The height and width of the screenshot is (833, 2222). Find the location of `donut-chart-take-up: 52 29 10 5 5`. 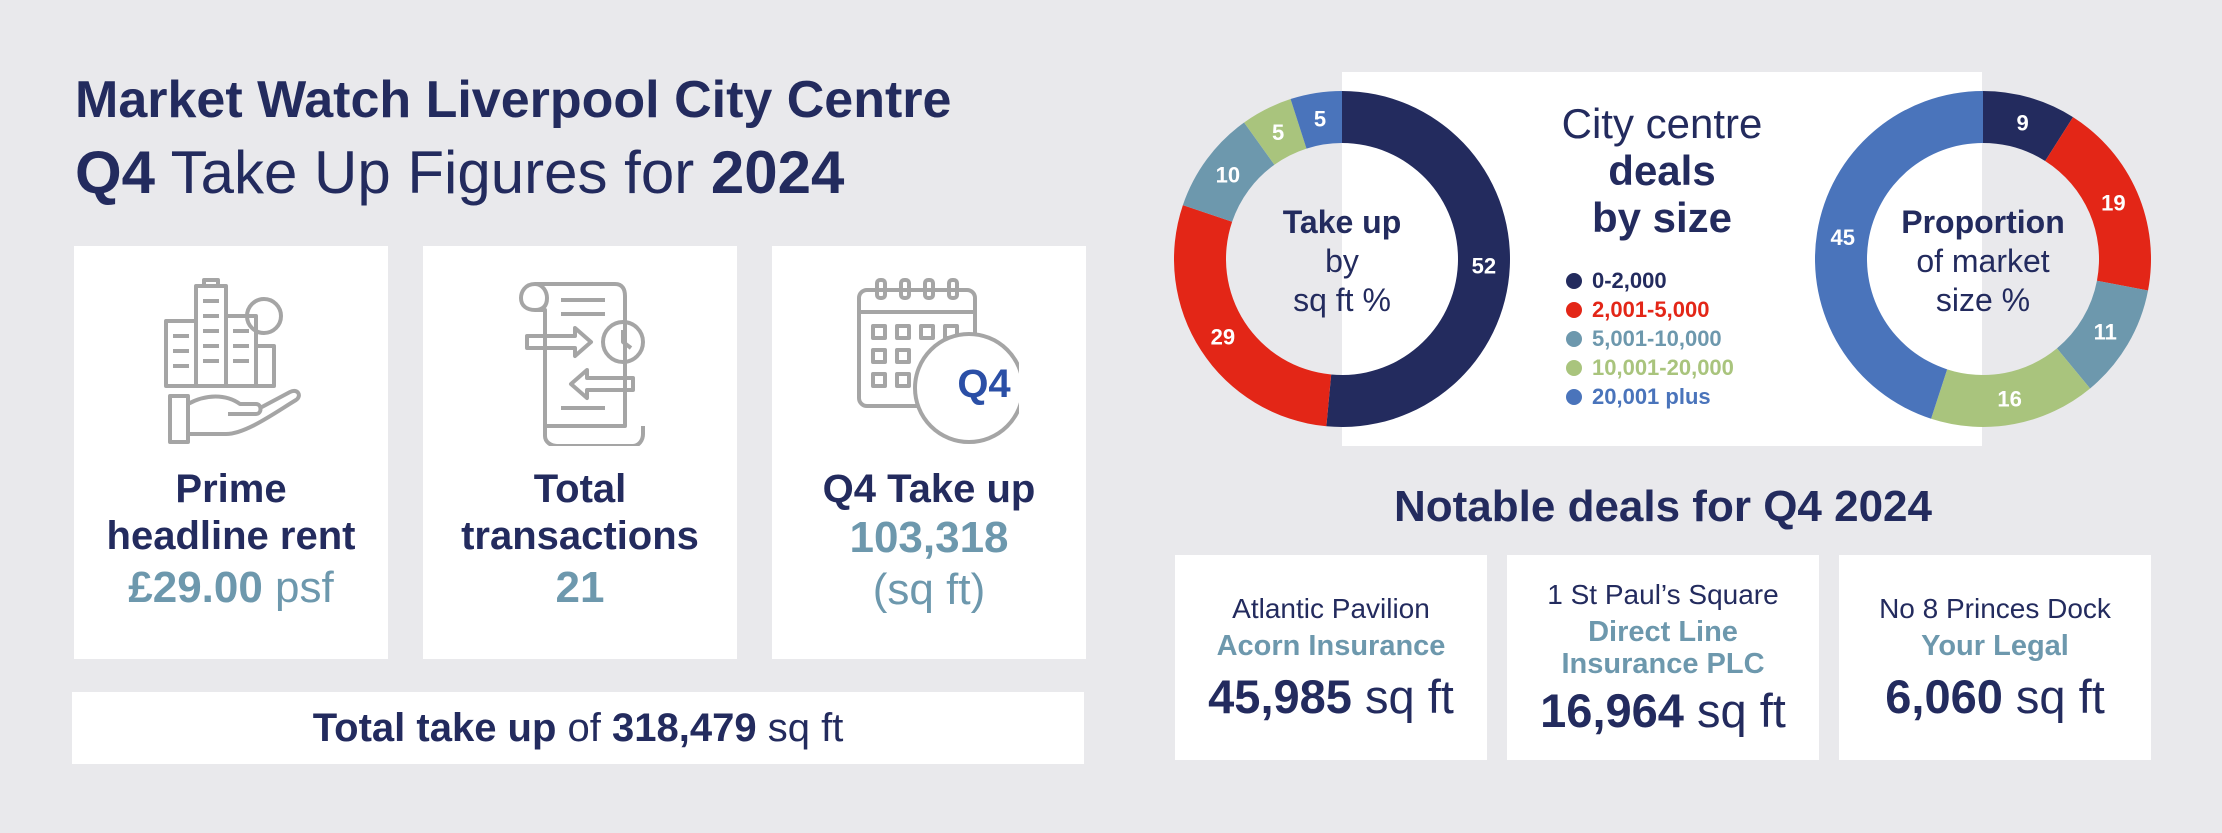

donut-chart-take-up: 52 29 10 5 5 is located at coordinates (1342, 259).